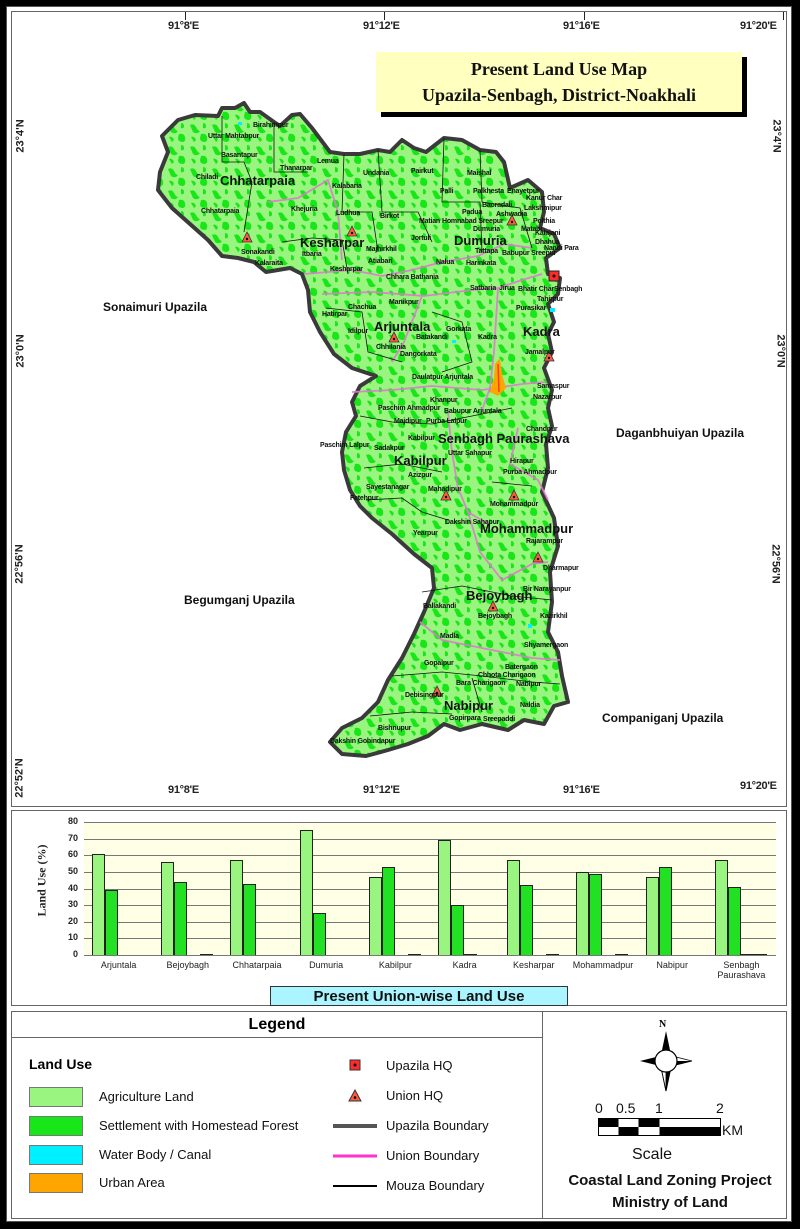 The height and width of the screenshot is (1229, 800). Describe the element at coordinates (732, 1130) in the screenshot. I see `scale-unit: KM` at that location.